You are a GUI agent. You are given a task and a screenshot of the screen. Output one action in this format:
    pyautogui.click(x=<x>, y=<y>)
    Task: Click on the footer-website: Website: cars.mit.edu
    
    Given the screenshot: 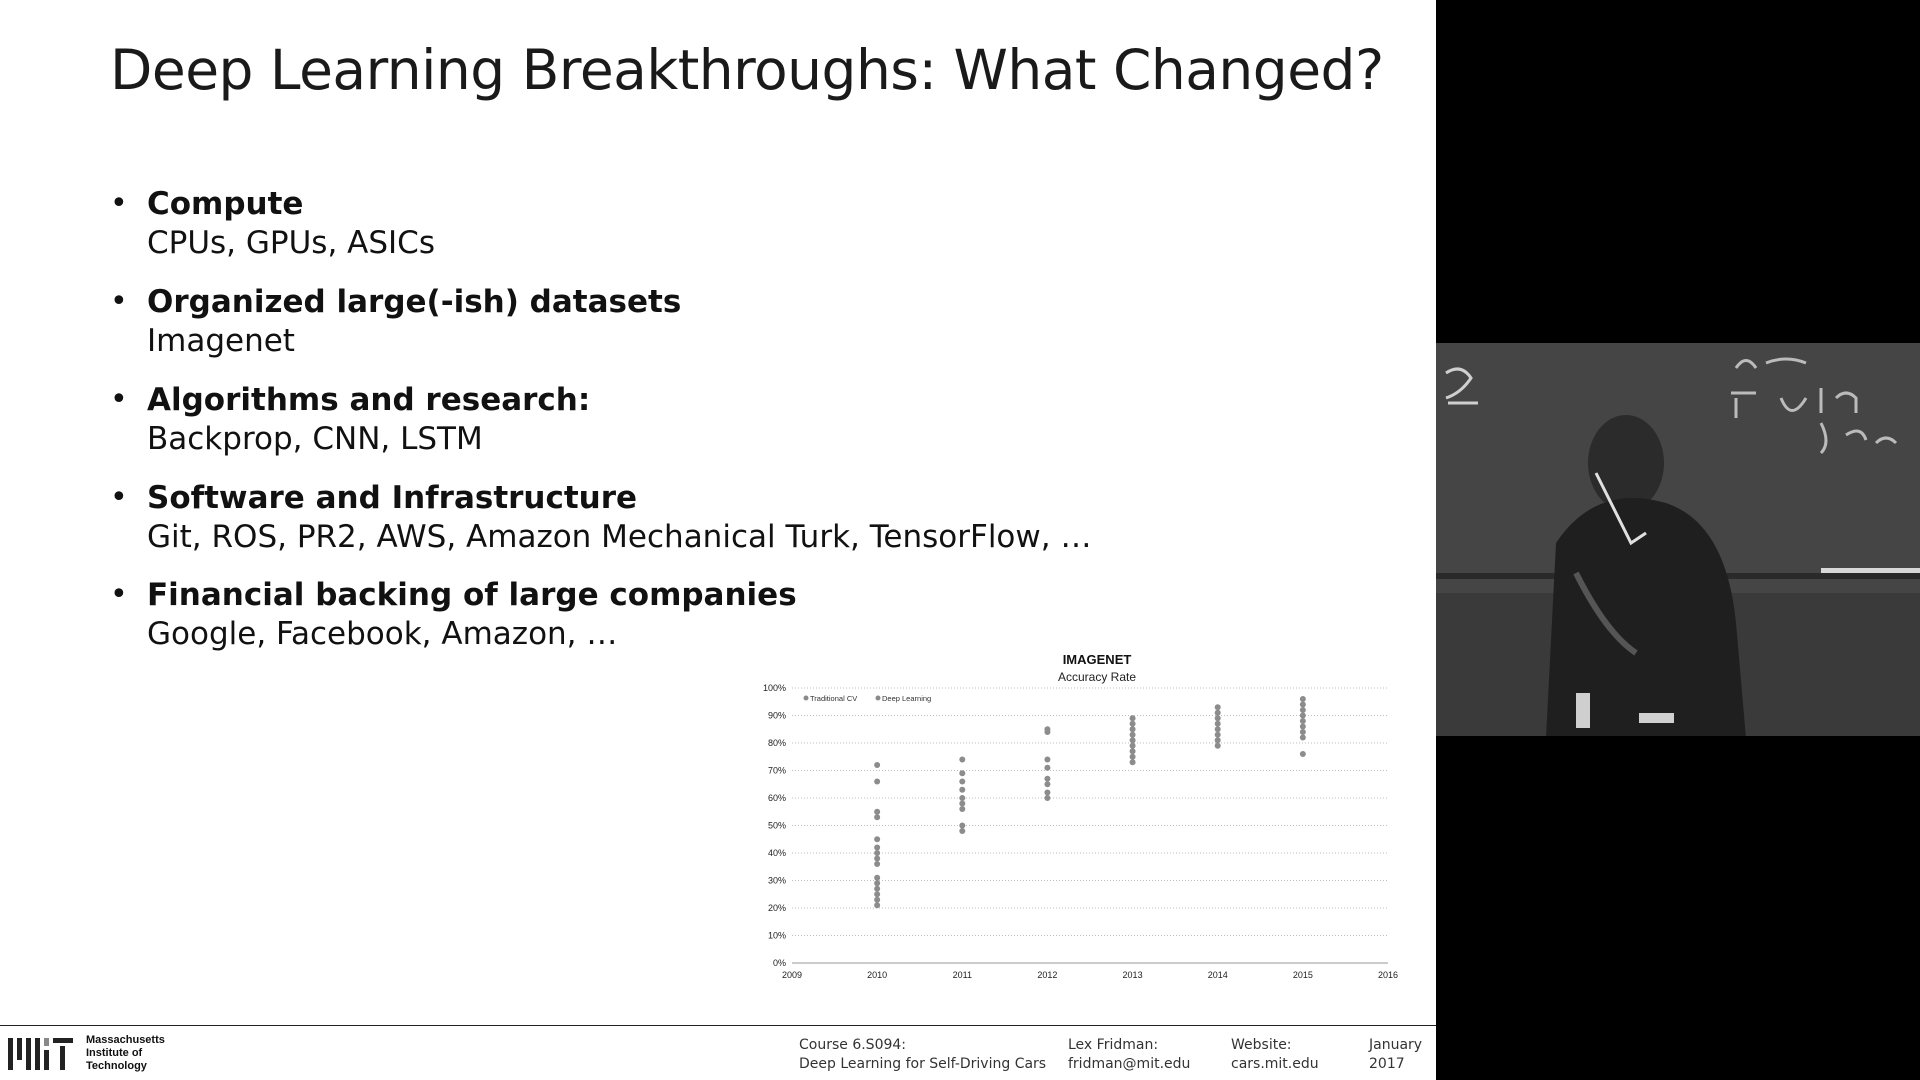 What is the action you would take?
    pyautogui.click(x=1275, y=1055)
    